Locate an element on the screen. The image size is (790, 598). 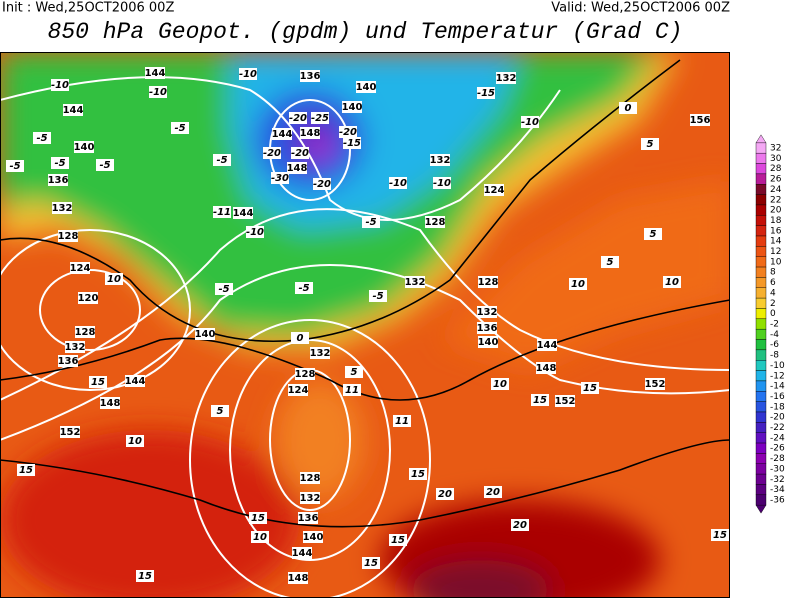
colorbar-label: -12 is located at coordinates (777, 376).